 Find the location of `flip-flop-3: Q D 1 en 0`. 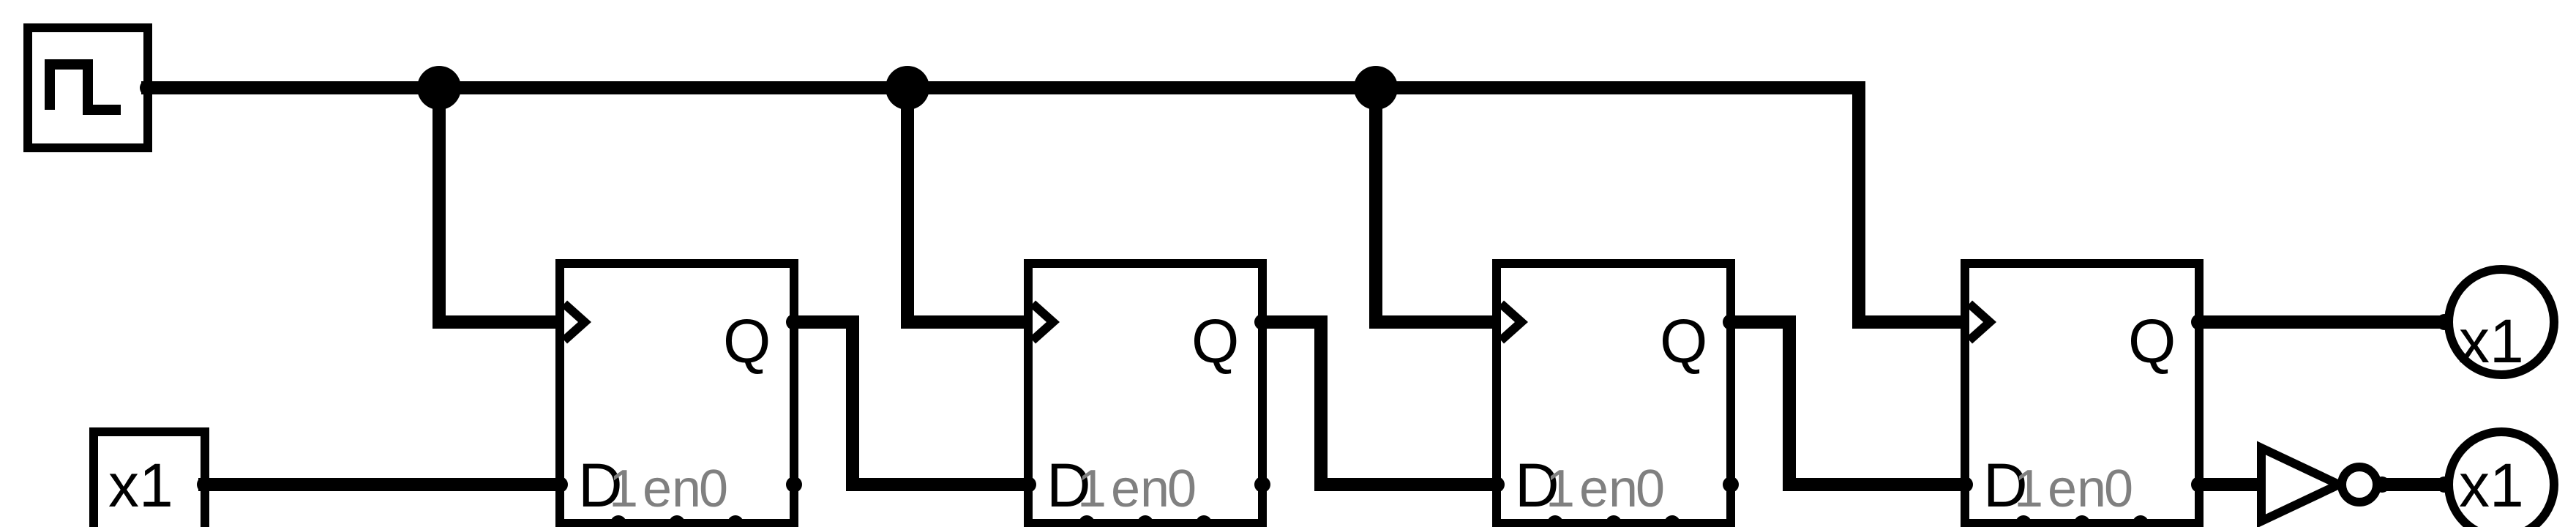

flip-flop-3: Q D 1 en 0 is located at coordinates (1614, 393).